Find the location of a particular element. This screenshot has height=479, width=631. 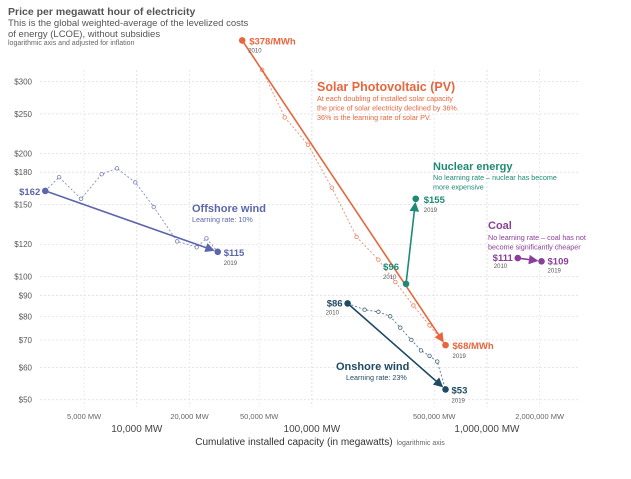

x-tick-label: 1,000,000 MW is located at coordinates (487, 429).